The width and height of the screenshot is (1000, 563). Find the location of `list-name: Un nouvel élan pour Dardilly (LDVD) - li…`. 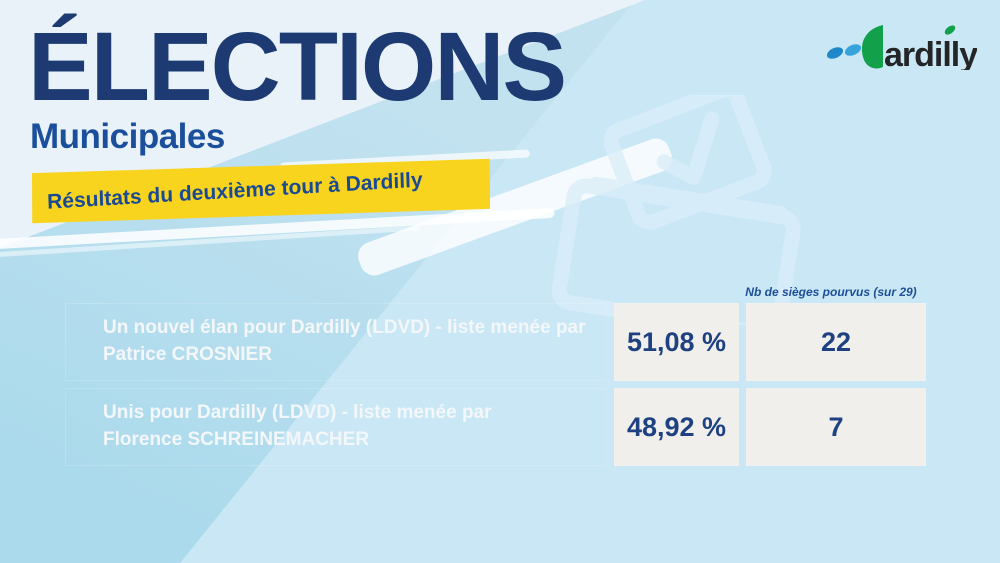

list-name: Un nouvel élan pour Dardilly (LDVD) - li… is located at coordinates (344, 328).